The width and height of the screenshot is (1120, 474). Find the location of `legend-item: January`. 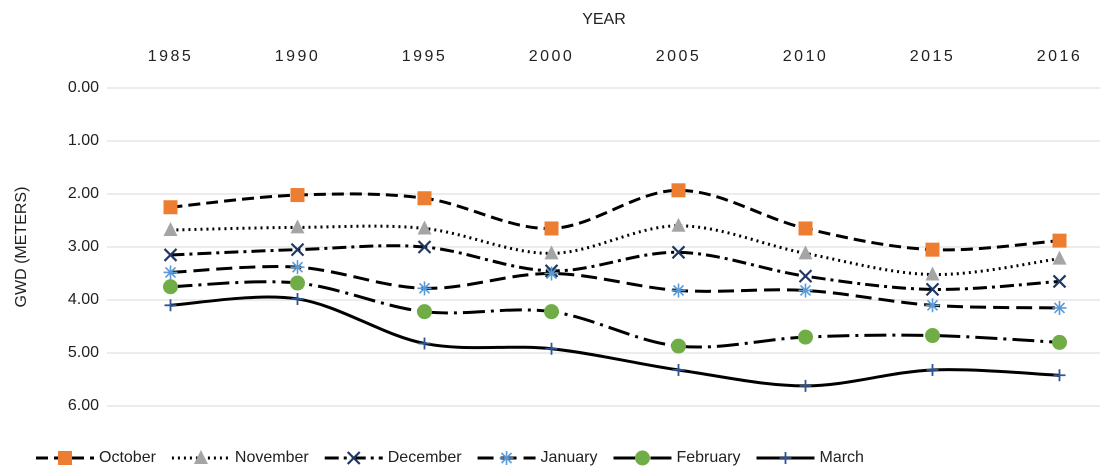

legend-item: January is located at coordinates (537, 457).